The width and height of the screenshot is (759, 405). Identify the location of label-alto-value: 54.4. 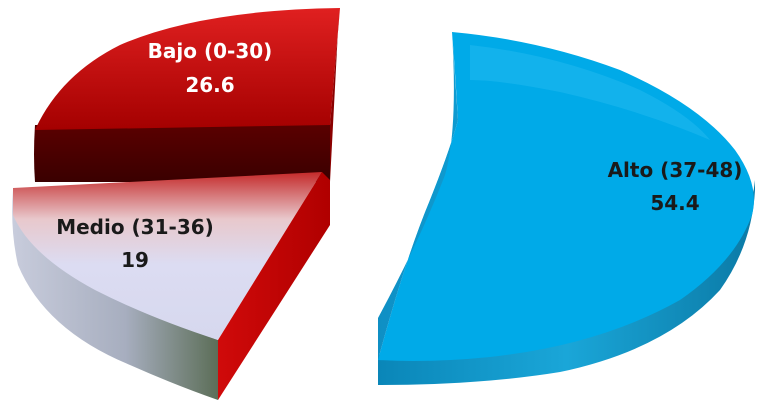
(674, 203).